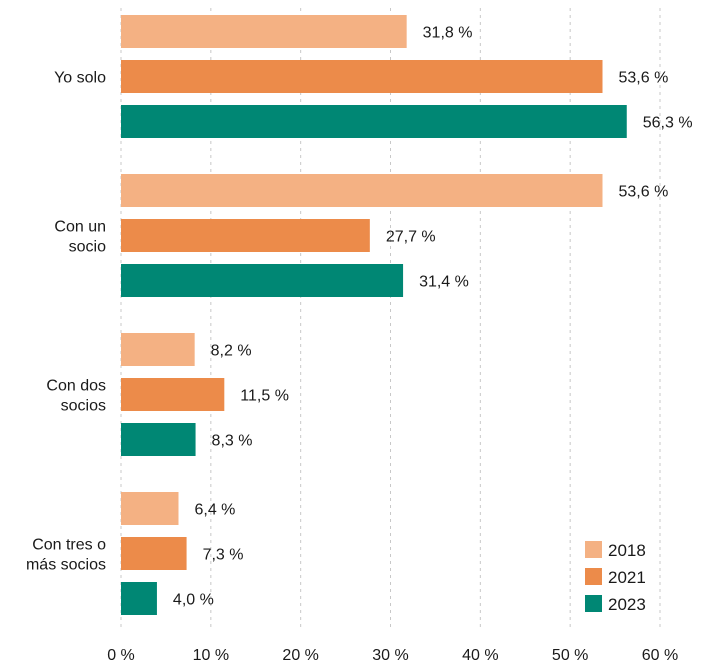 The width and height of the screenshot is (702, 667). I want to click on category-label-3-1: más socios, so click(66, 565).